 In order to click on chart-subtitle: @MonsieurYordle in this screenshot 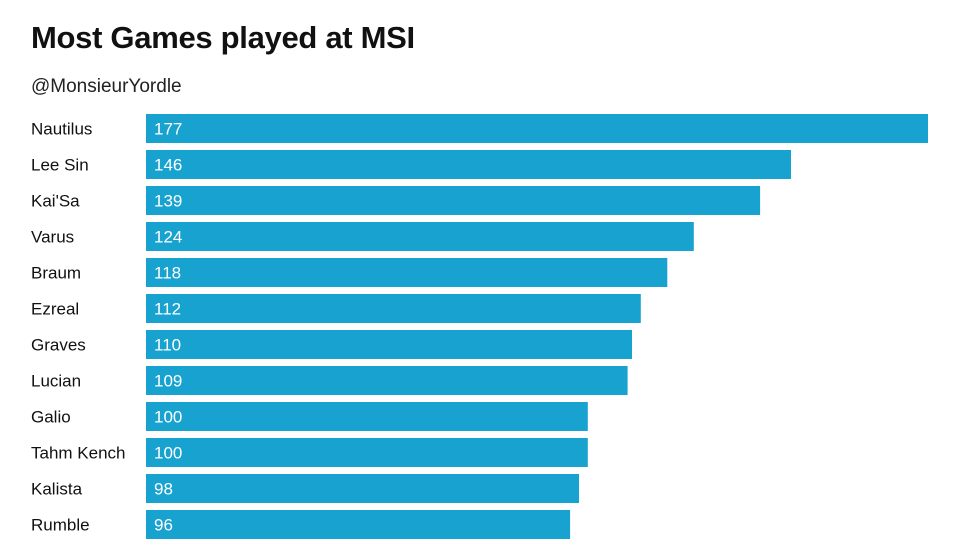, I will do `click(106, 86)`.